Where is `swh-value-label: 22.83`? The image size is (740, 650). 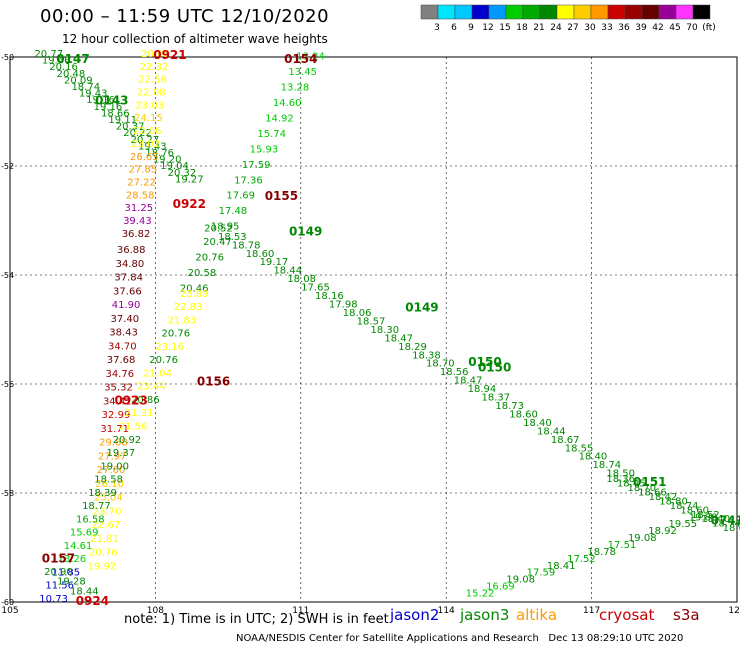
swh-value-label: 22.83 is located at coordinates (188, 307).